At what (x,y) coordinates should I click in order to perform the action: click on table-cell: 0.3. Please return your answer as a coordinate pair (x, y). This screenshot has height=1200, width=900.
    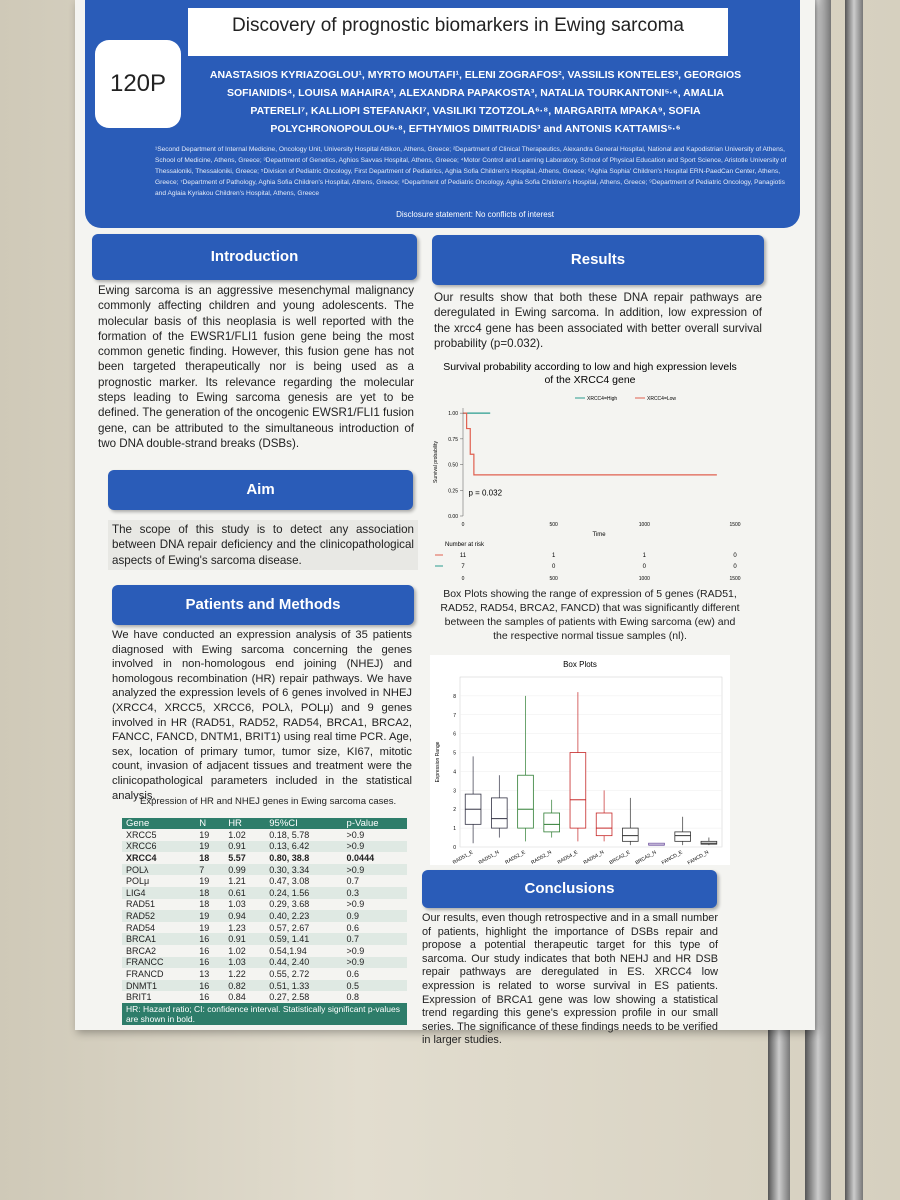
    Looking at the image, I should click on (374, 892).